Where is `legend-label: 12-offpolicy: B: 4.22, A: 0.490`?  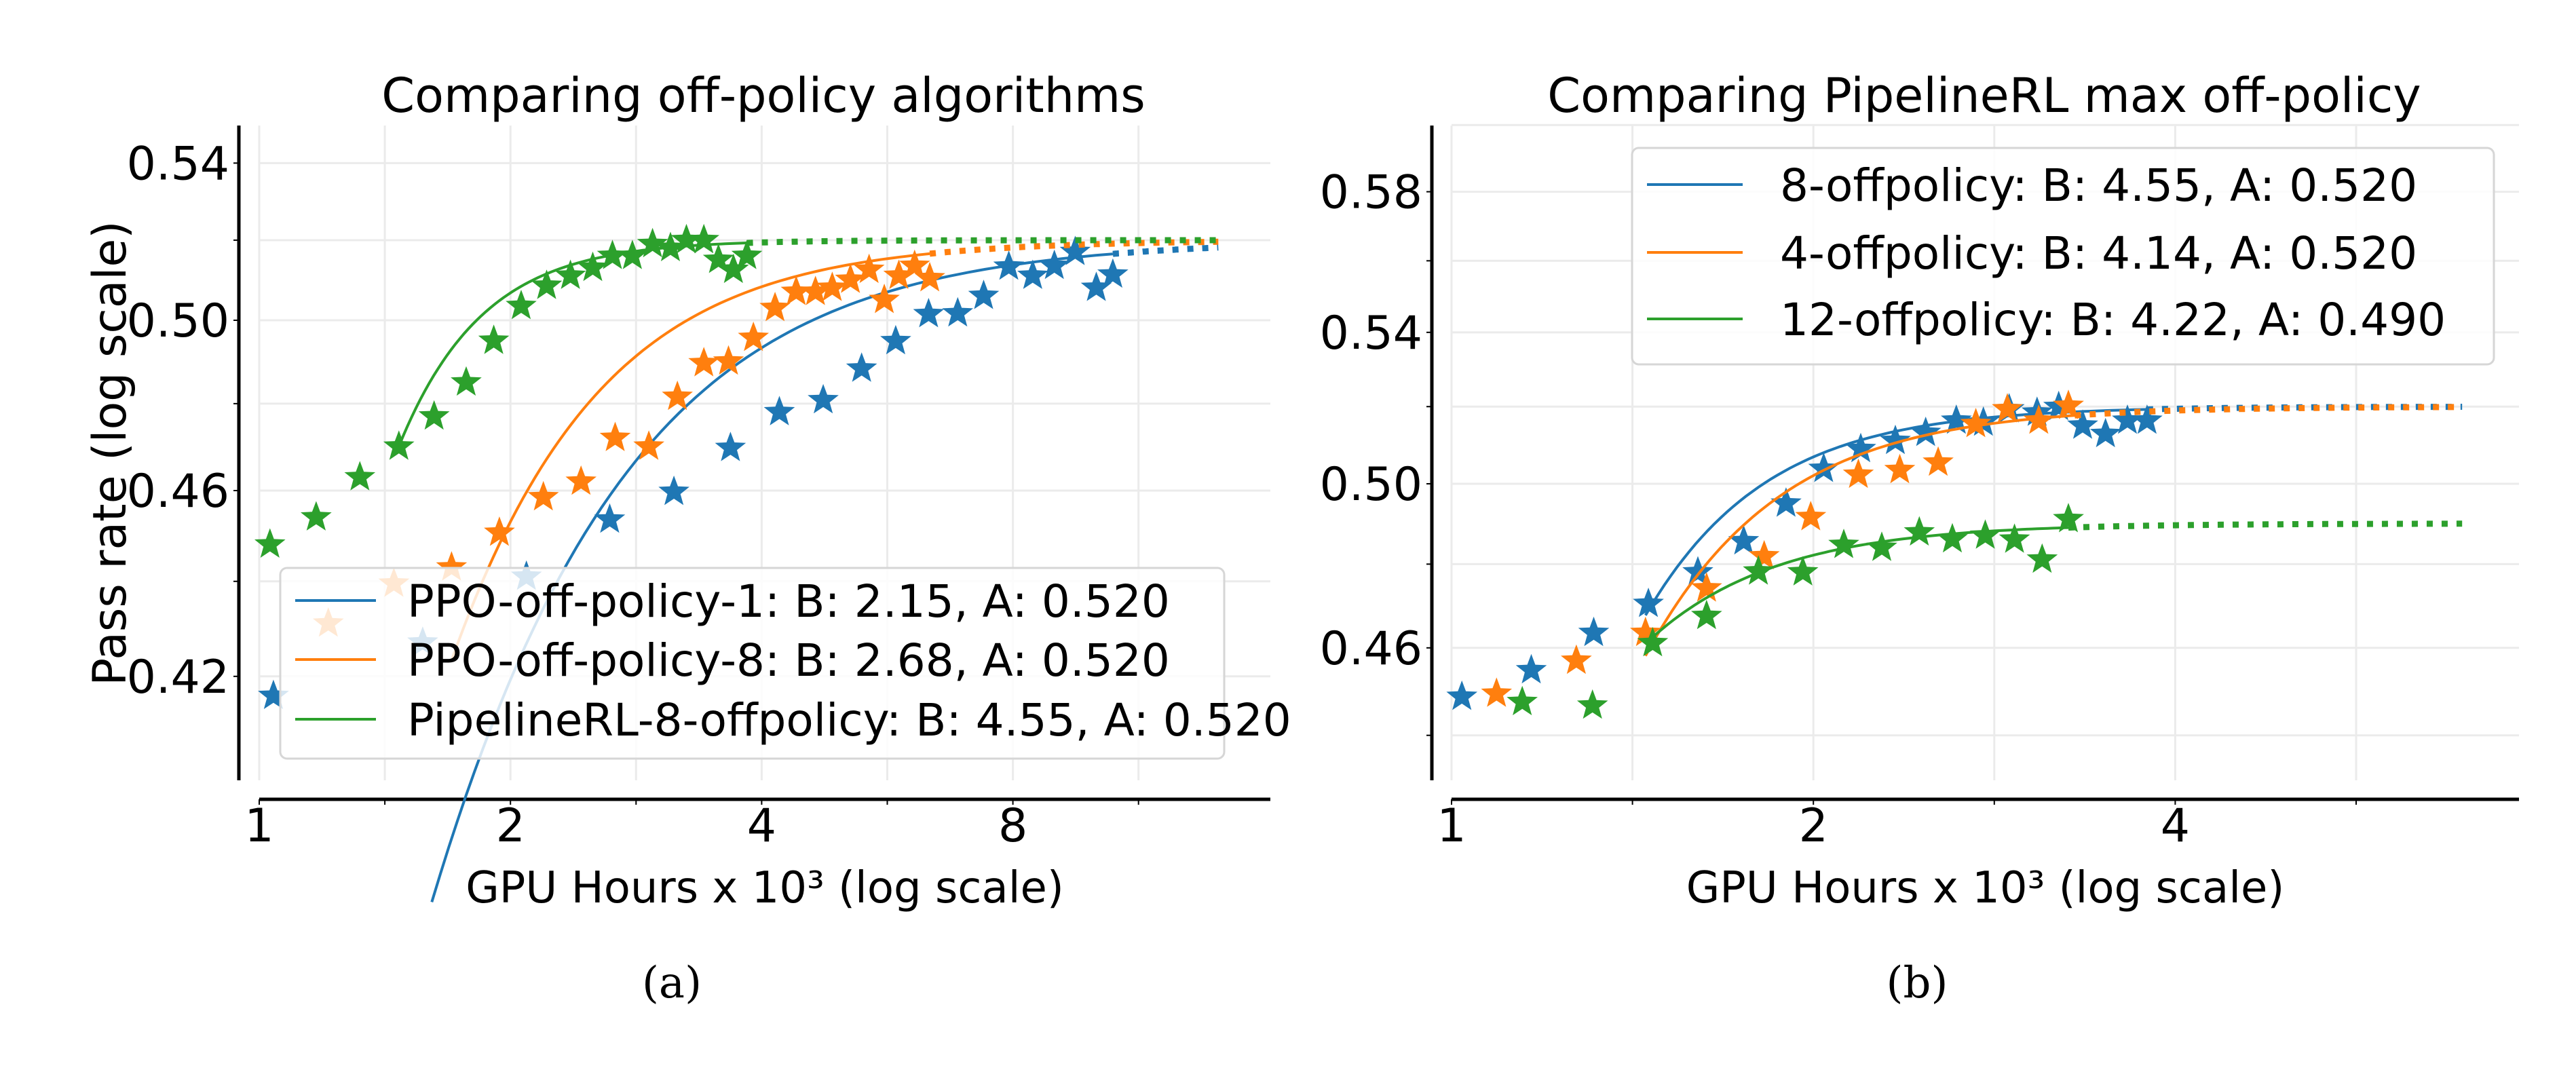 legend-label: 12-offpolicy: B: 4.22, A: 0.490 is located at coordinates (2113, 320).